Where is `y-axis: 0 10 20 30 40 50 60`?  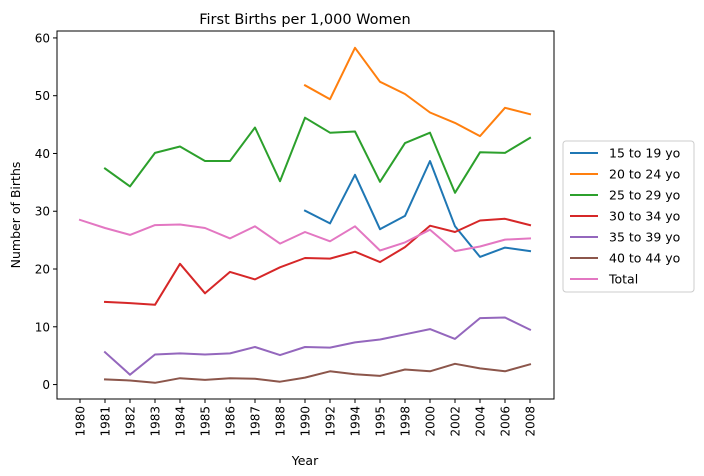 y-axis: 0 10 20 30 40 50 60 is located at coordinates (46, 211).